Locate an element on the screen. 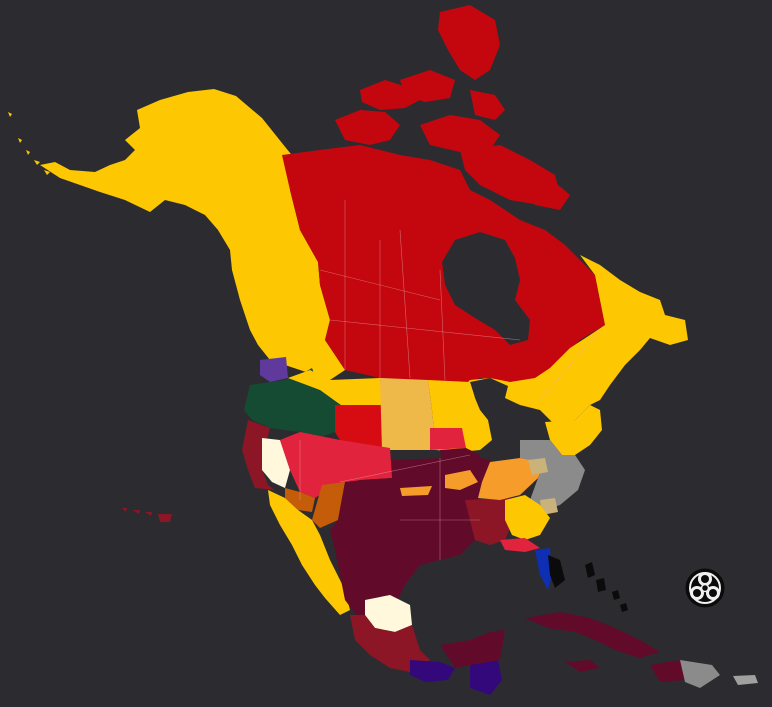 The image size is (772, 707). region-bahamas is located at coordinates (606, 587).